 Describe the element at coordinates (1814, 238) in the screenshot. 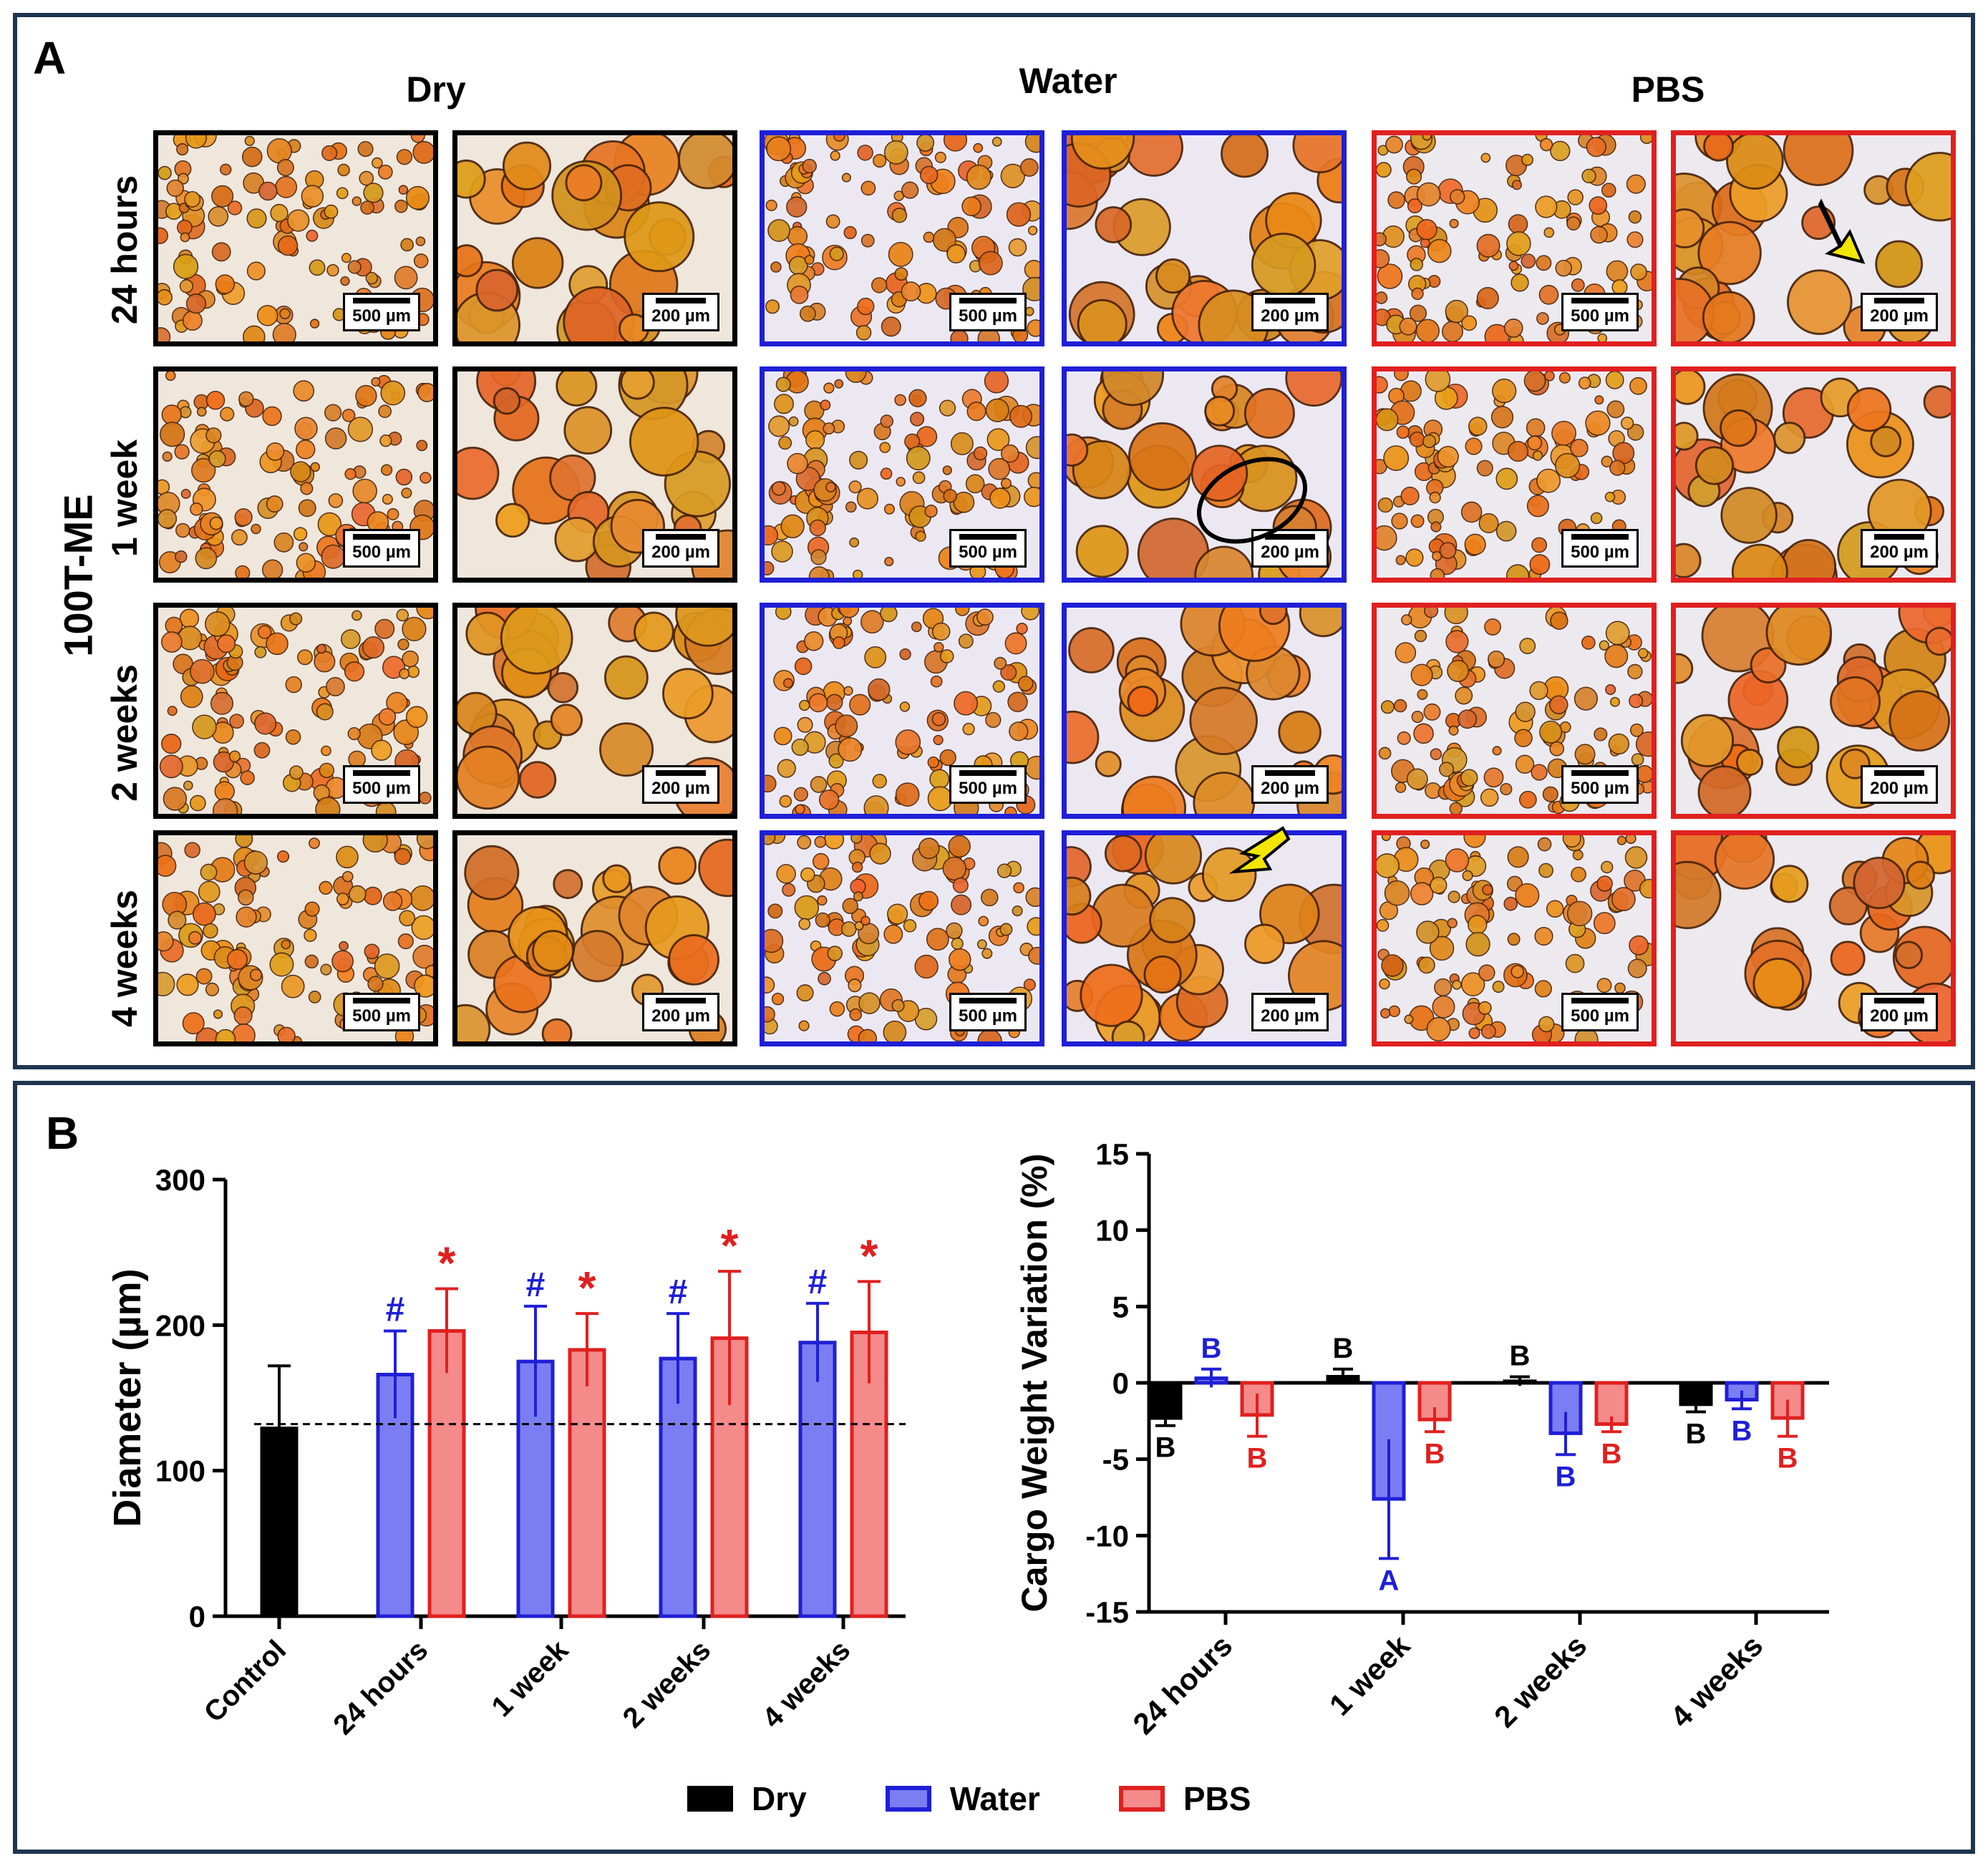

I see `micrograph-pbs-24-hours-high: 200 µm` at that location.